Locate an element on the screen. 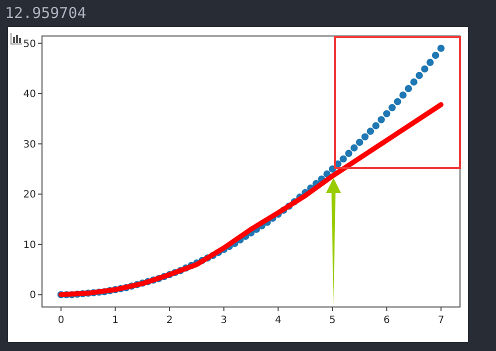  x-tick-label: 5 is located at coordinates (332, 320).